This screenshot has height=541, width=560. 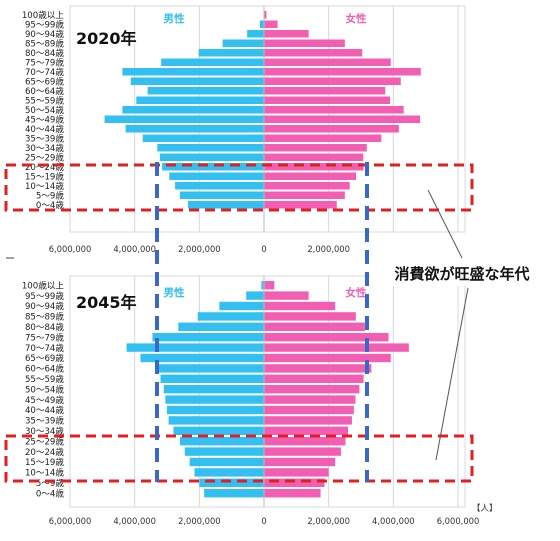 What do you see at coordinates (463, 273) in the screenshot?
I see `annotation-background` at bounding box center [463, 273].